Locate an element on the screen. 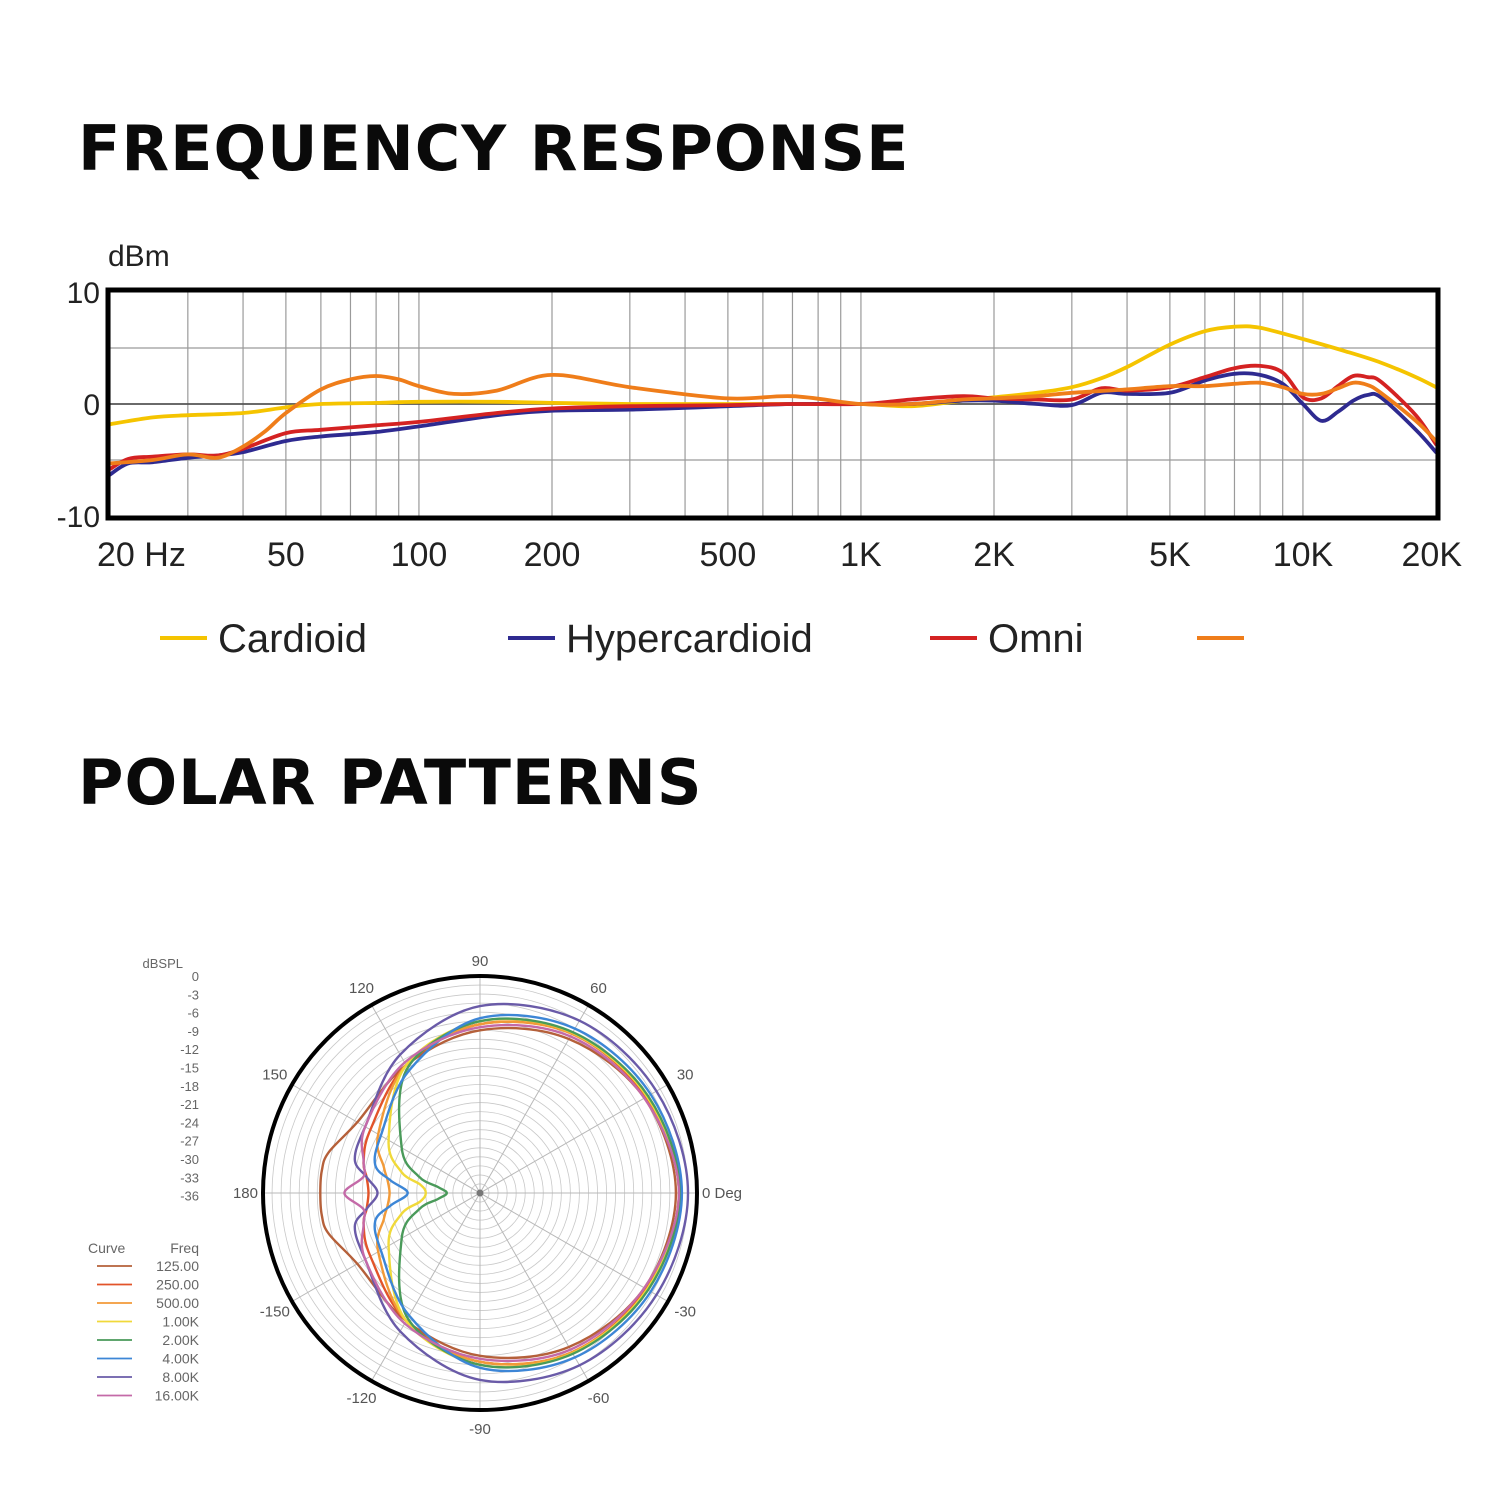 The image size is (1500, 1500). r-tick-label: -9 is located at coordinates (193, 1031).